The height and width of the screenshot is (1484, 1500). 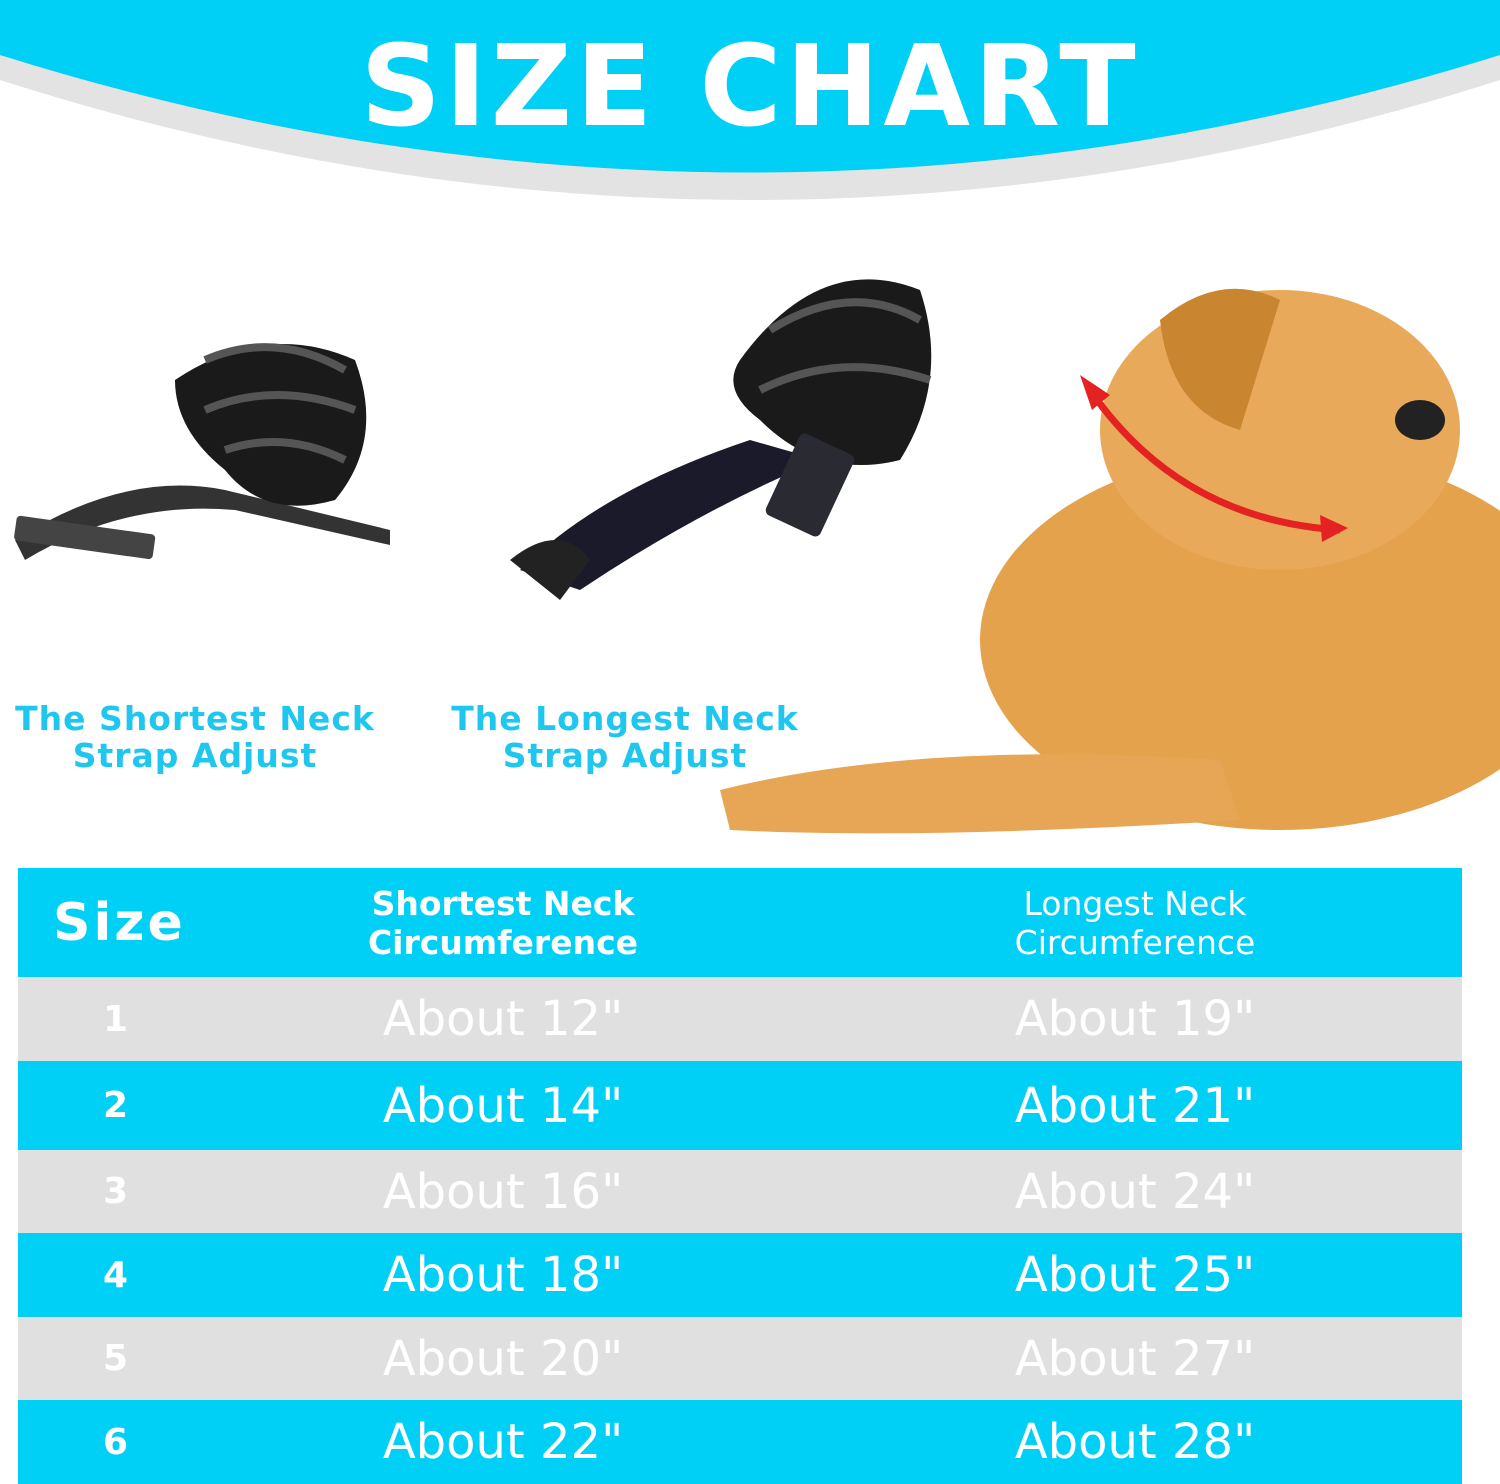 I want to click on size-cell: 4, so click(x=116, y=1275).